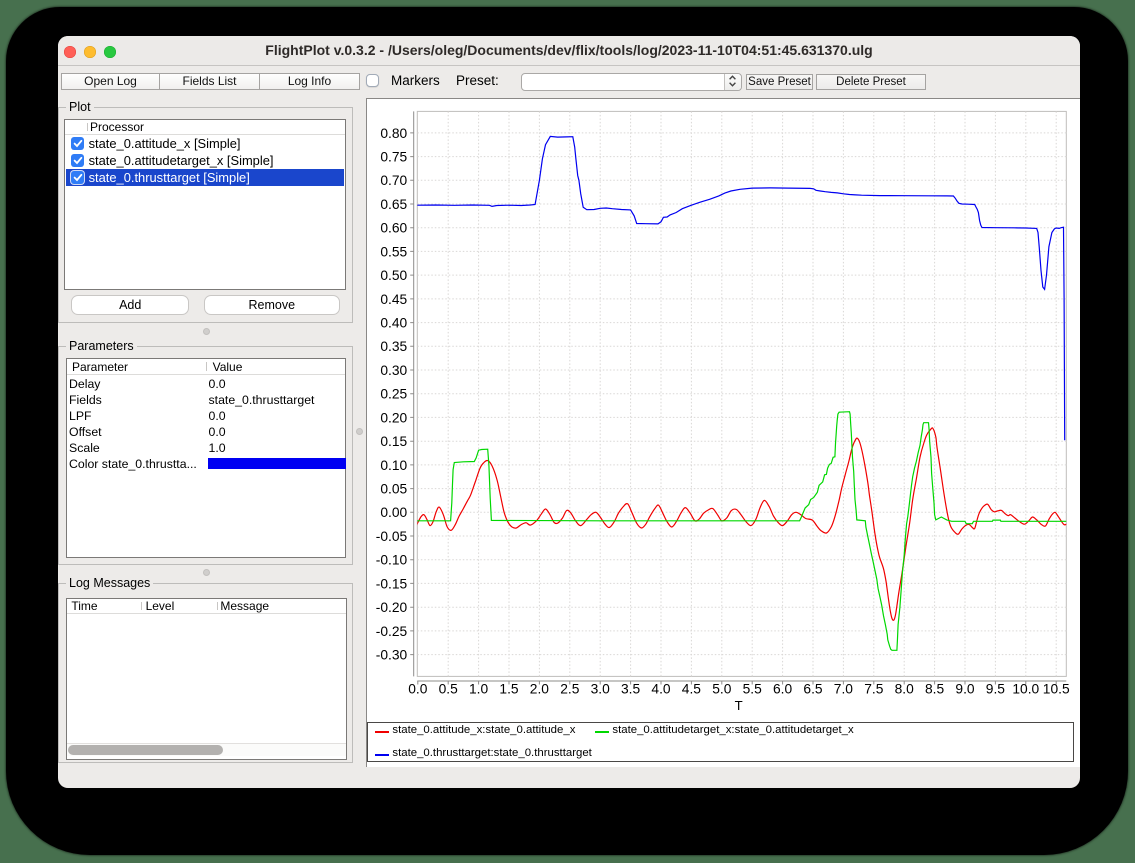  What do you see at coordinates (631, 689) in the screenshot?
I see `svg-text: 3.5` at bounding box center [631, 689].